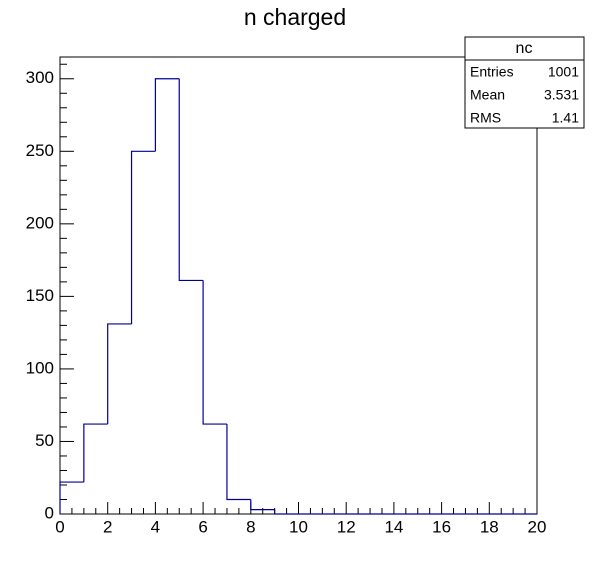 The image size is (596, 572). Describe the element at coordinates (107, 526) in the screenshot. I see `x-tick-label: 2` at that location.